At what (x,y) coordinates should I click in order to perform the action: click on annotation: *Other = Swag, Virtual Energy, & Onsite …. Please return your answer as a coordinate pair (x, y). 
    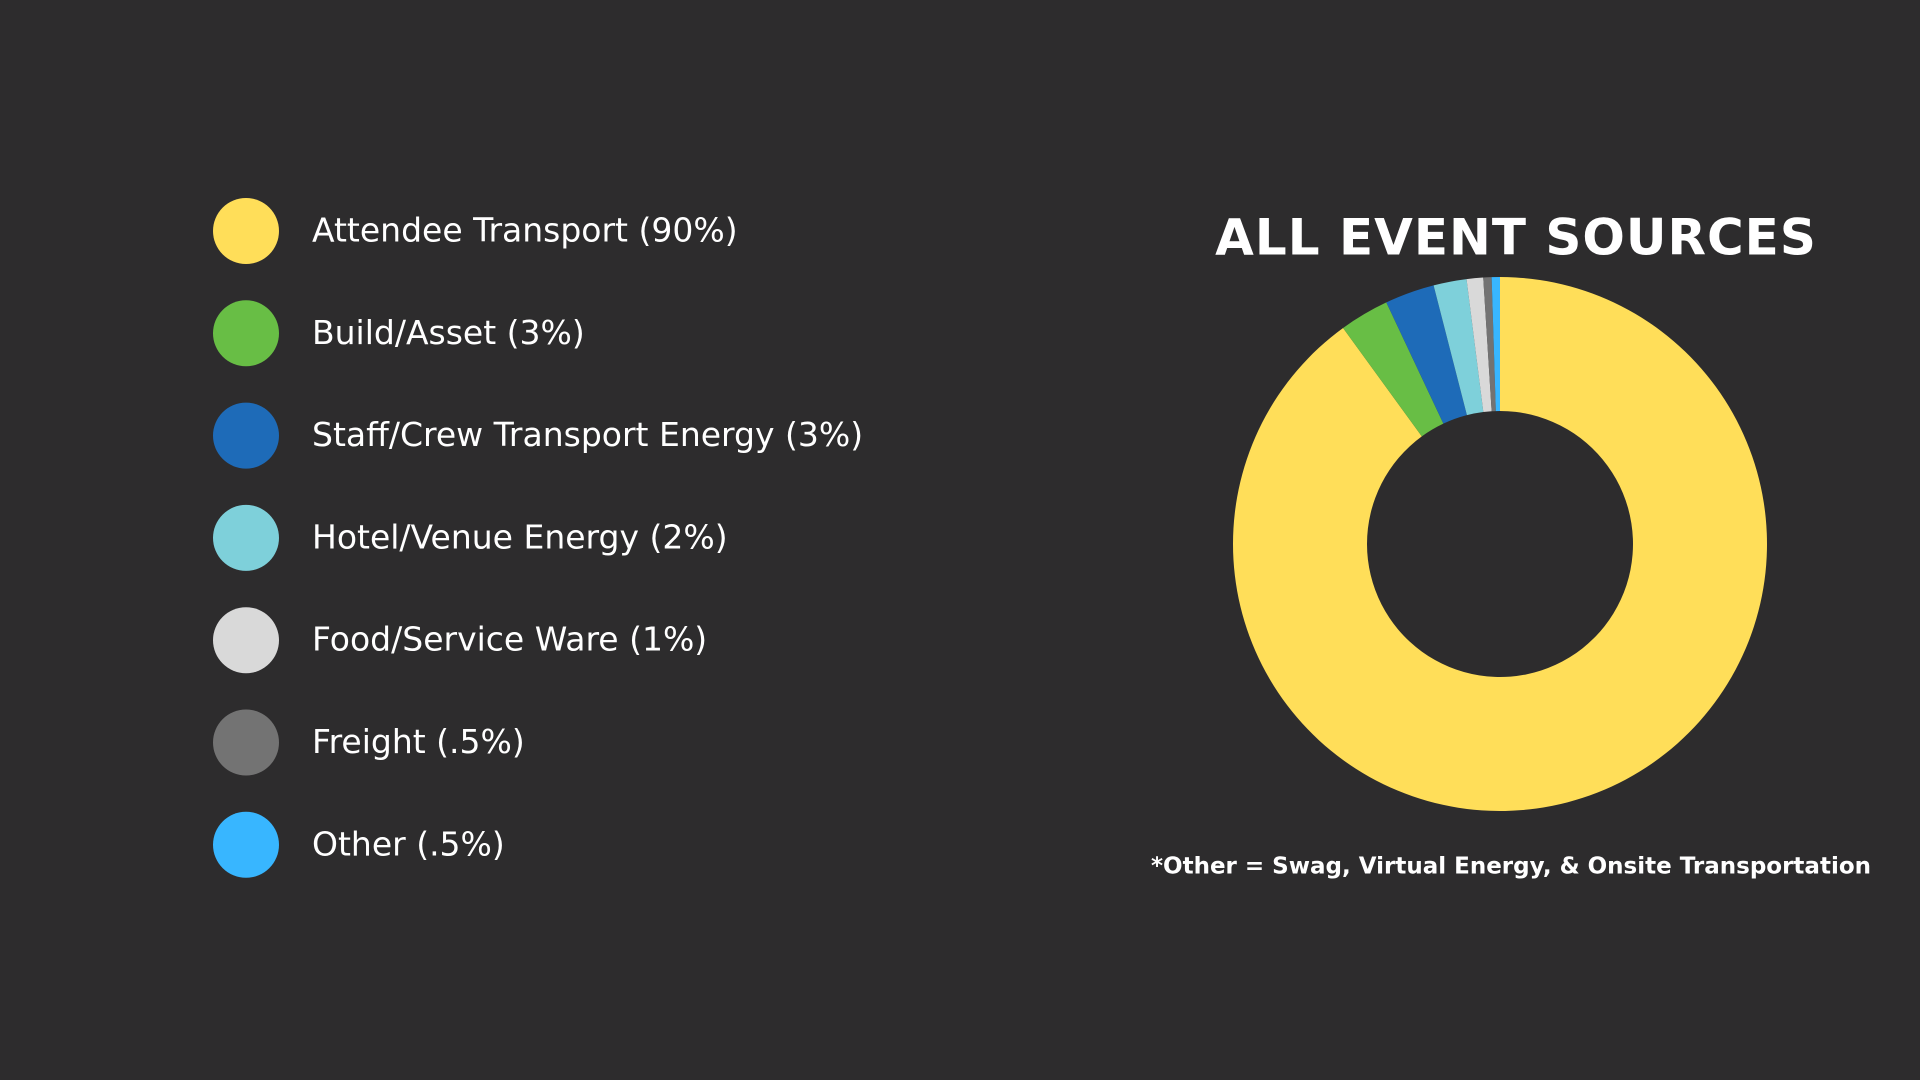
    Looking at the image, I should click on (1511, 867).